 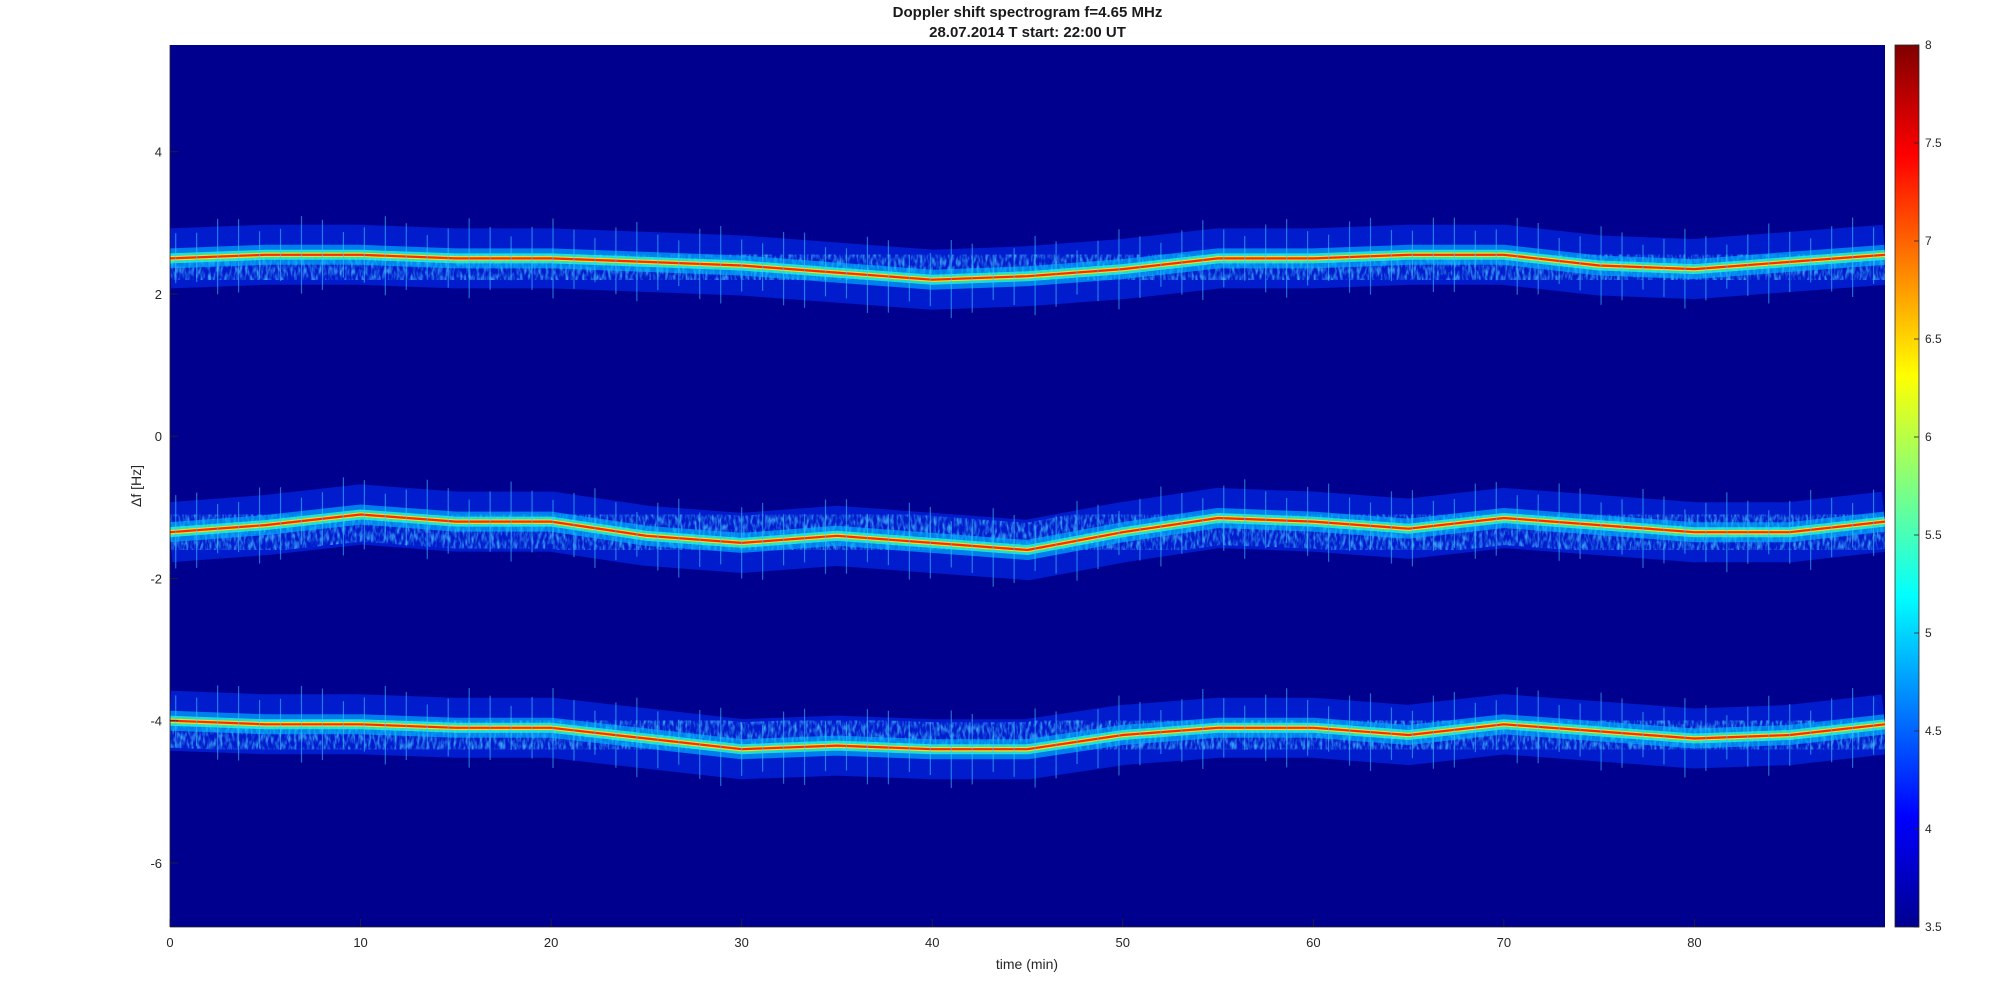 I want to click on colorbar-tick-label: 5.5, so click(x=1933, y=535).